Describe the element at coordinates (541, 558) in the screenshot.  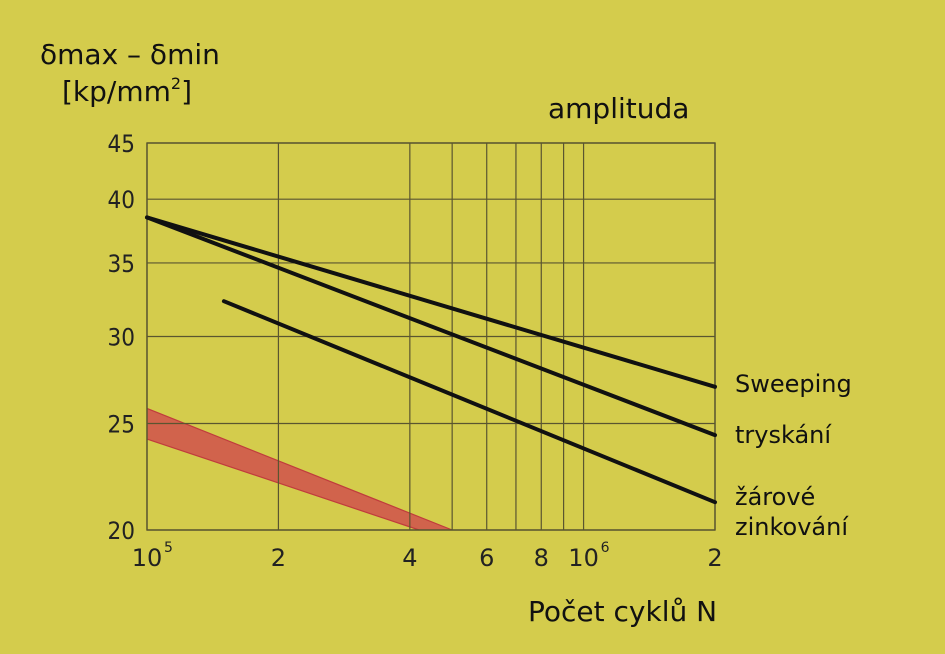
I see `x-tick-label-4: 8` at that location.